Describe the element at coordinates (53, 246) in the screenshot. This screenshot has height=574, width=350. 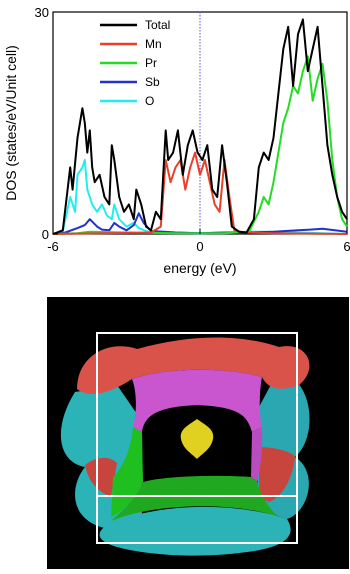
I see `x-tick-label: -6` at that location.